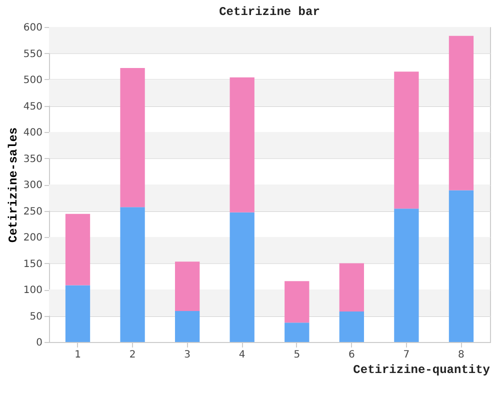 The width and height of the screenshot is (500, 400). What do you see at coordinates (36, 316) in the screenshot?
I see `y-tick-label: 50` at bounding box center [36, 316].